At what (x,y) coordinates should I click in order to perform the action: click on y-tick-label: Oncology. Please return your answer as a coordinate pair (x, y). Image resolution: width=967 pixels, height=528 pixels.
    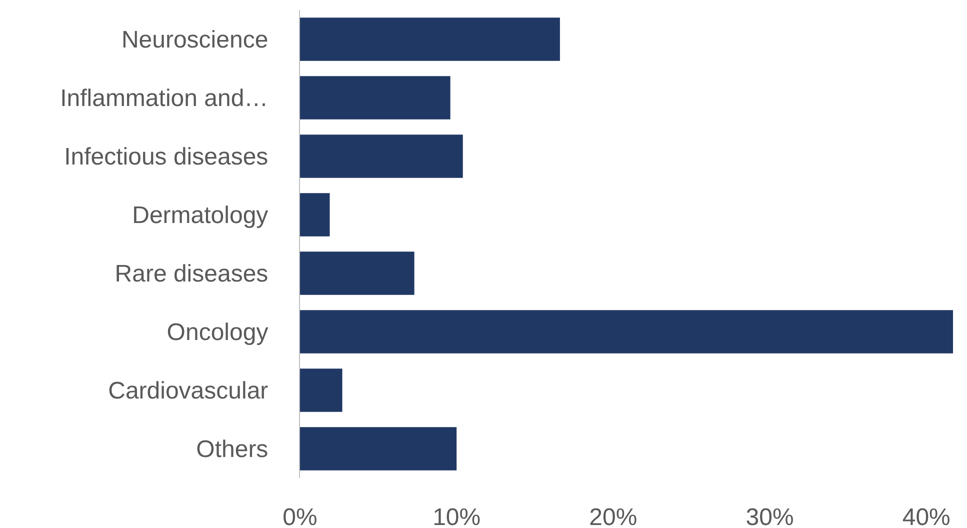
    Looking at the image, I should click on (217, 332).